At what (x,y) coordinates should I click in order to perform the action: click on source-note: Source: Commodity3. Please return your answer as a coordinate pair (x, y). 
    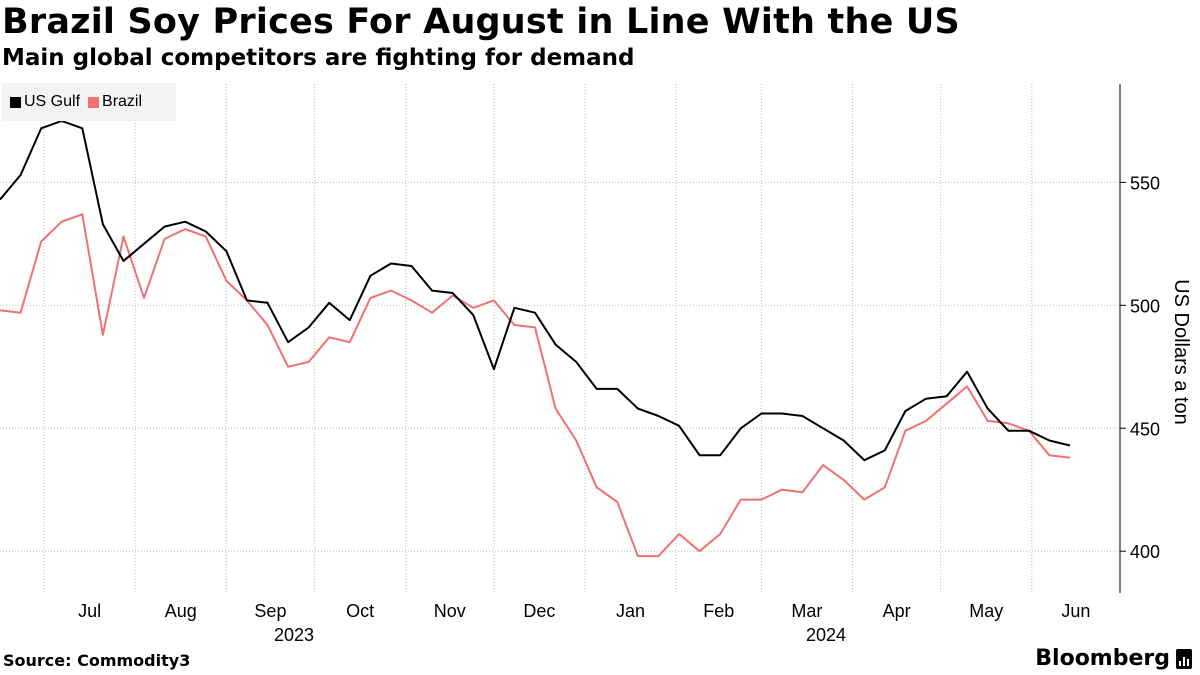
    Looking at the image, I should click on (97, 660).